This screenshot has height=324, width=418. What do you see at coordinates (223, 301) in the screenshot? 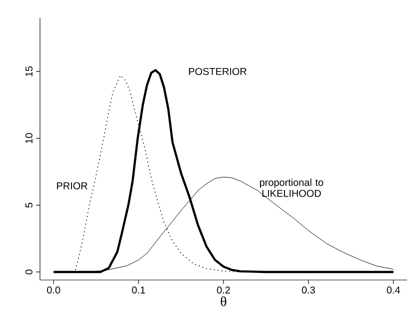
I see `x-axis-title: θ` at bounding box center [223, 301].